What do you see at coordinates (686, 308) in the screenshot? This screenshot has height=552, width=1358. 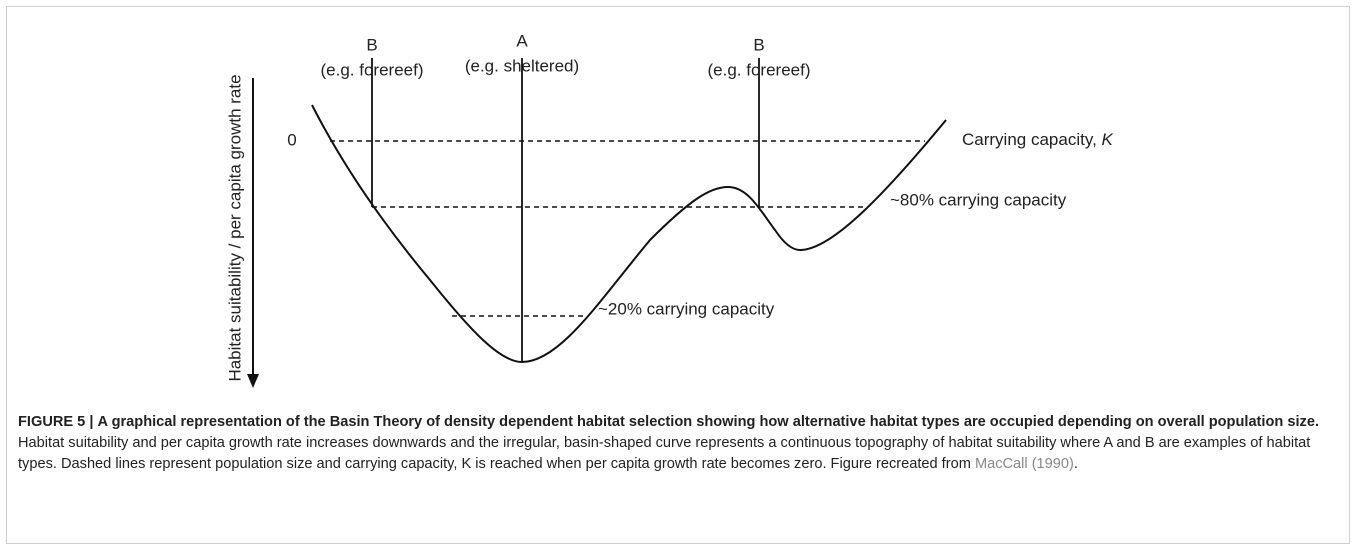 I see `twenty-label: ~20% carrying capacity` at bounding box center [686, 308].